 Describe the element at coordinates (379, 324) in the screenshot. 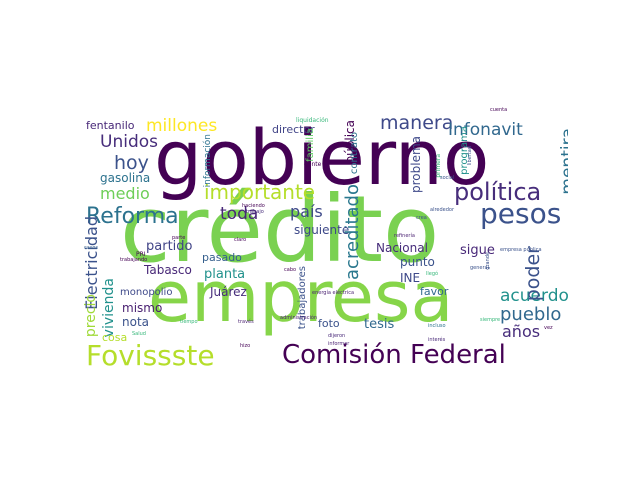

I see `word-42: tesis` at that location.